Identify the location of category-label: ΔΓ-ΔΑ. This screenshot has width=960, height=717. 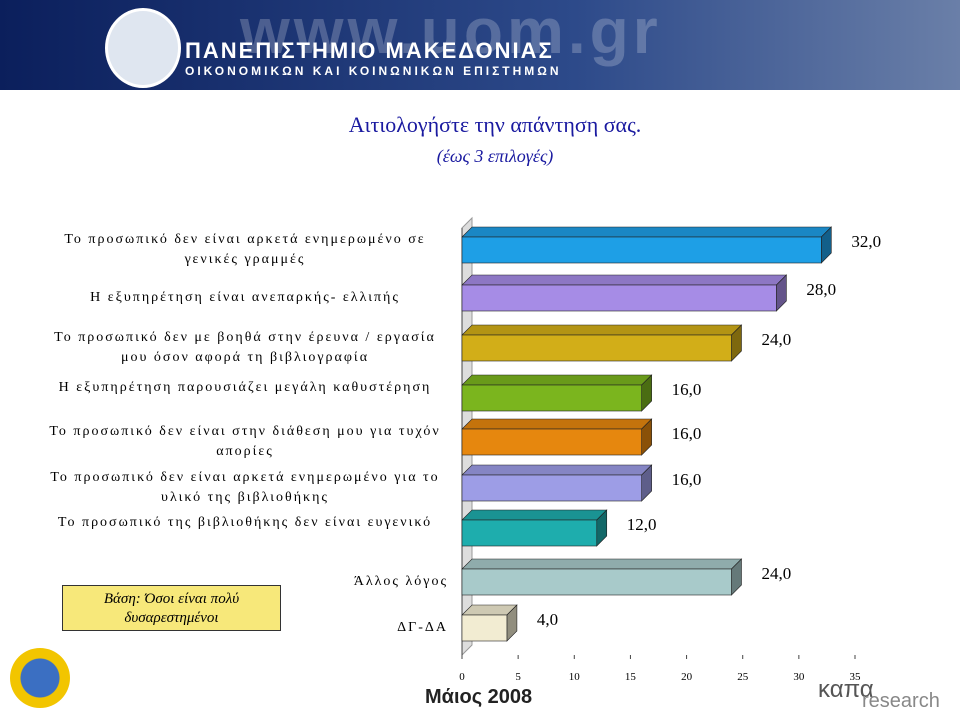
(422, 627).